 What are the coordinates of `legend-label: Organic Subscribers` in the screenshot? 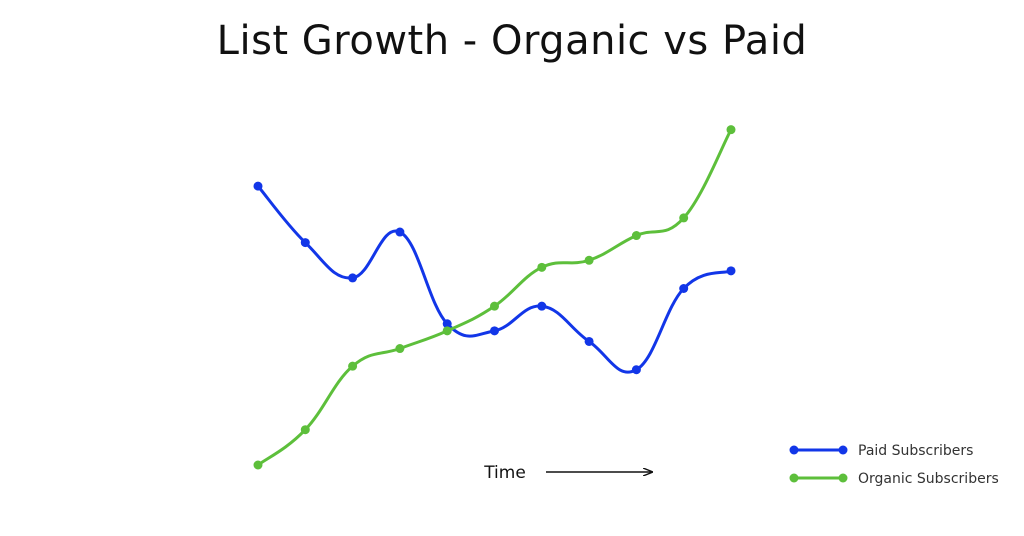 It's located at (928, 479).